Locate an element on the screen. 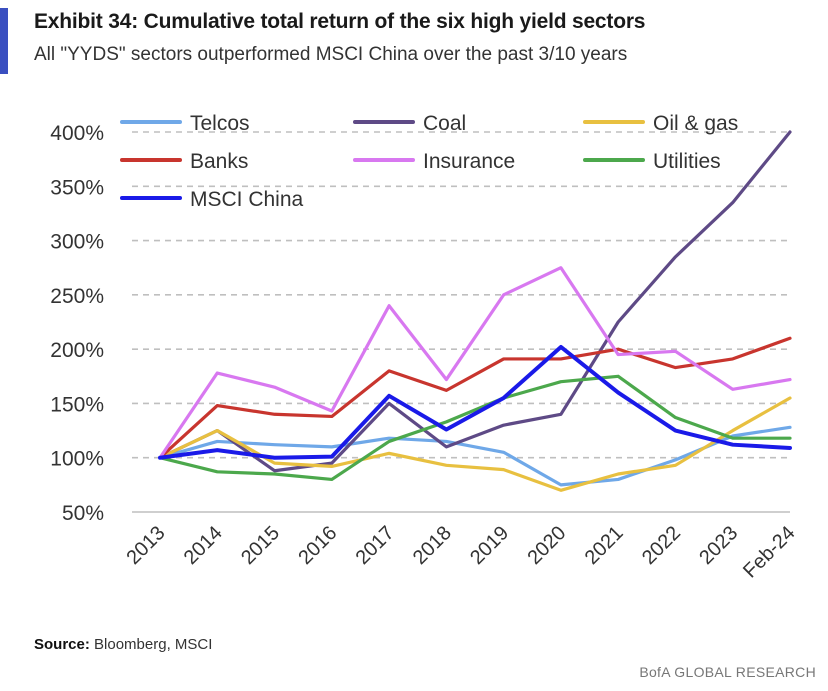  source-text: Bloomberg, MSCI is located at coordinates (153, 644).